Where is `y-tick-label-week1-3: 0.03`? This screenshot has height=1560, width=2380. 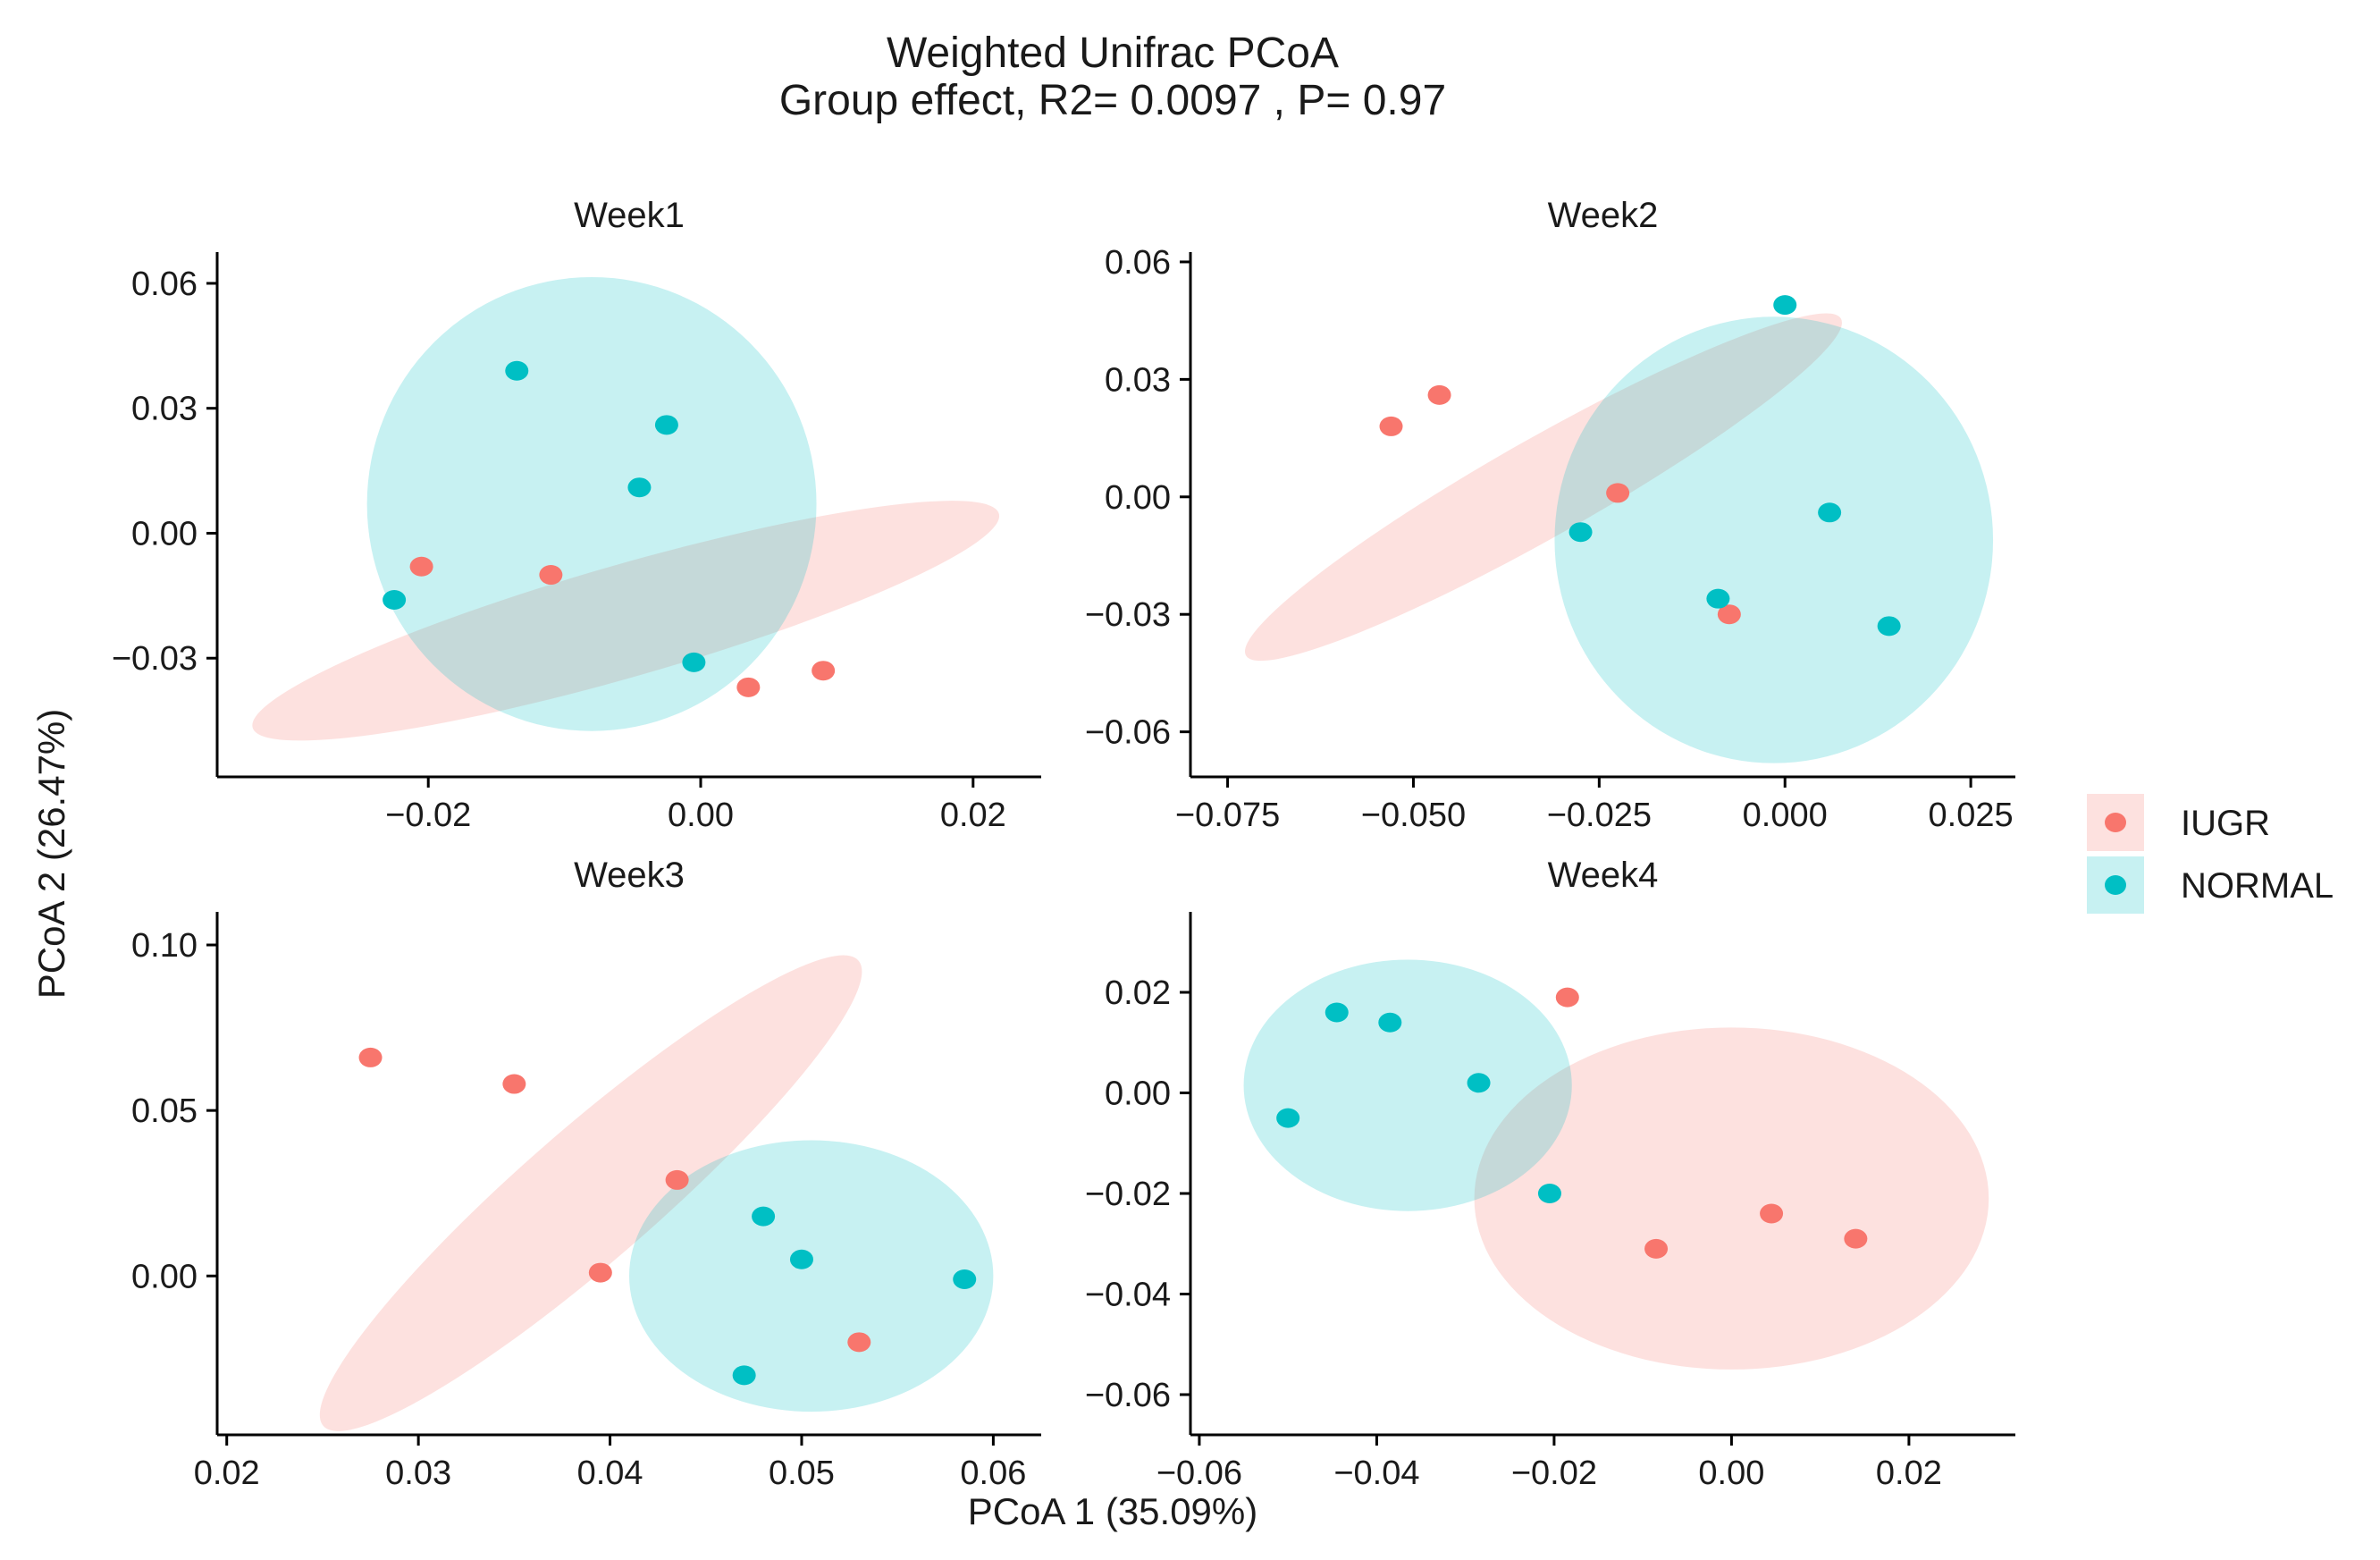 y-tick-label-week1-3: 0.03 is located at coordinates (164, 409).